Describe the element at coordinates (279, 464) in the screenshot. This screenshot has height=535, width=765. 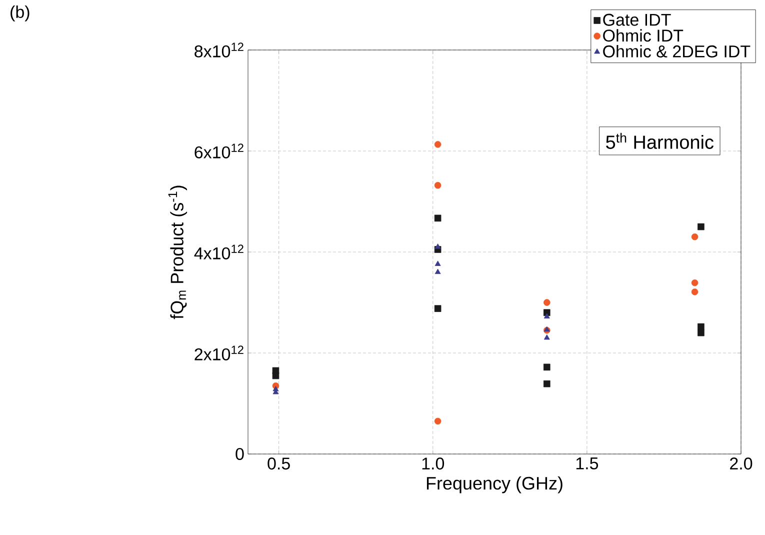
I see `x-tick-label: 0.5` at that location.